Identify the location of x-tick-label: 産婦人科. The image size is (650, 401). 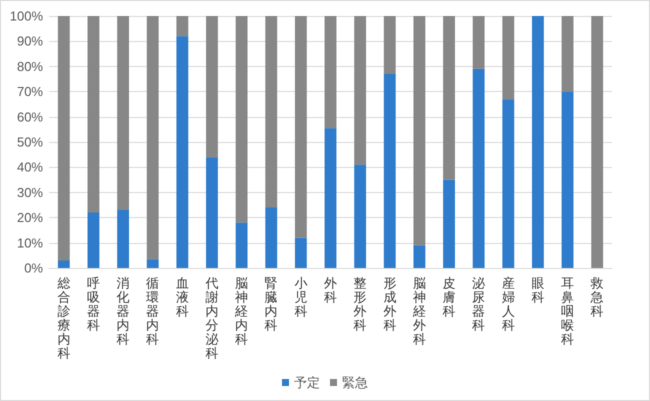
(508, 304).